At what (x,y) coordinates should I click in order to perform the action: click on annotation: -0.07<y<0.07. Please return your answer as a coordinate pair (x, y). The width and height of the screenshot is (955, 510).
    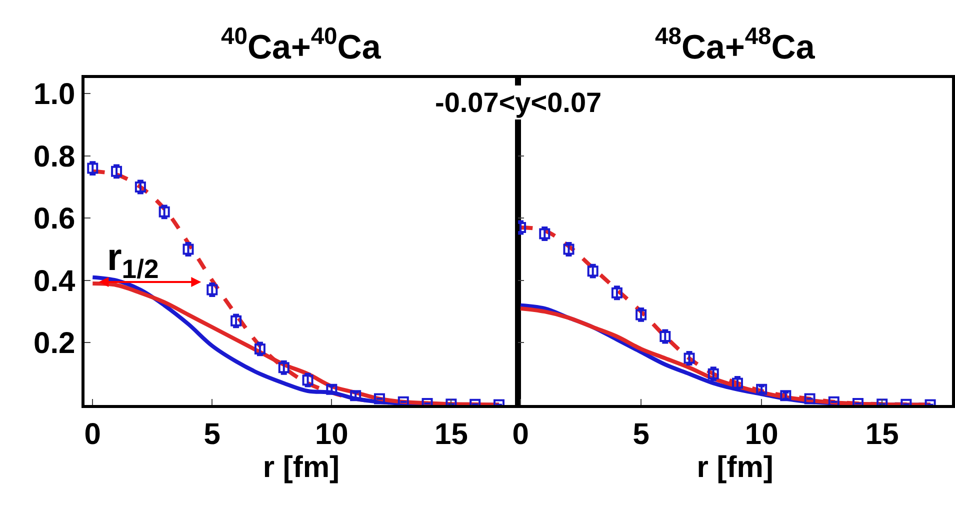
    Looking at the image, I should click on (518, 102).